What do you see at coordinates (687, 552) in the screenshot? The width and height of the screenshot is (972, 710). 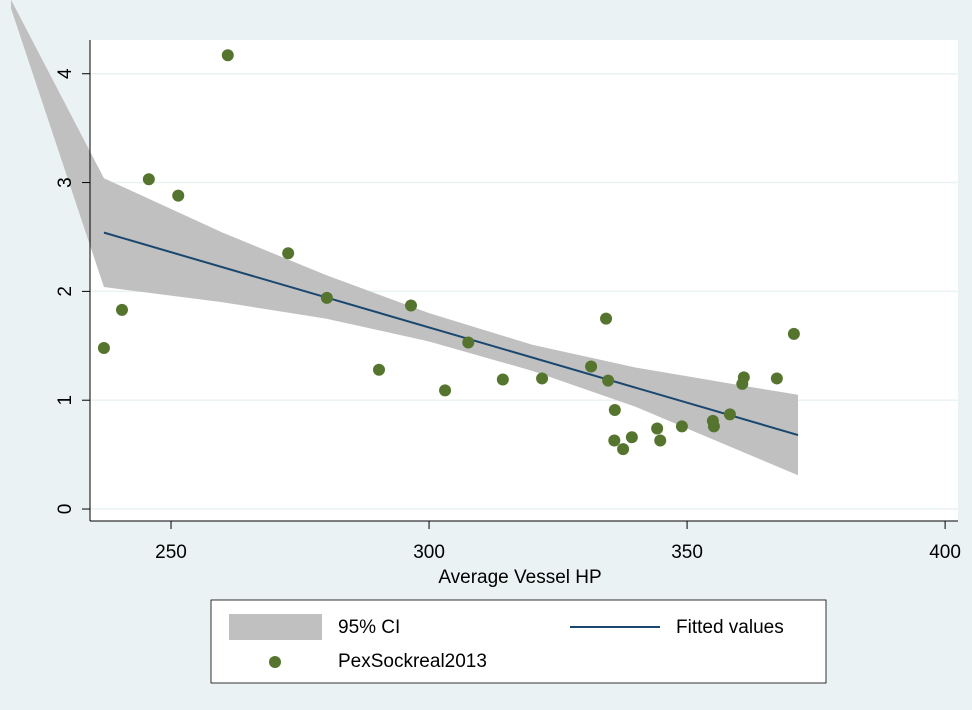 I see `x-tick-label: 350` at bounding box center [687, 552].